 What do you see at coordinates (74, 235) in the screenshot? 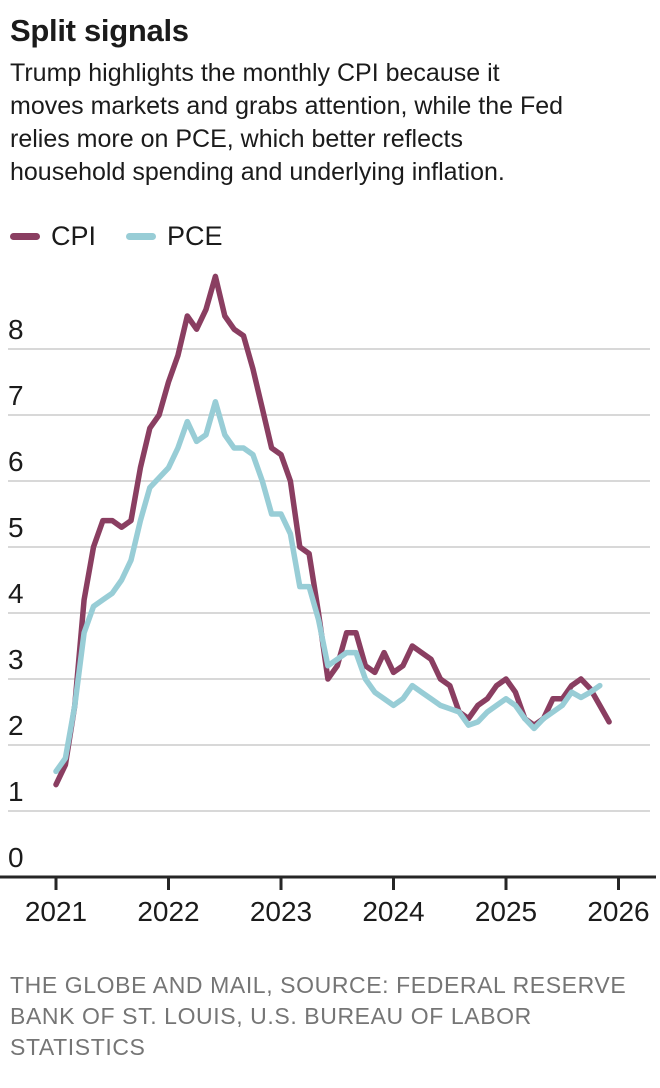
I see `legend-label-cpi: CPI` at bounding box center [74, 235].